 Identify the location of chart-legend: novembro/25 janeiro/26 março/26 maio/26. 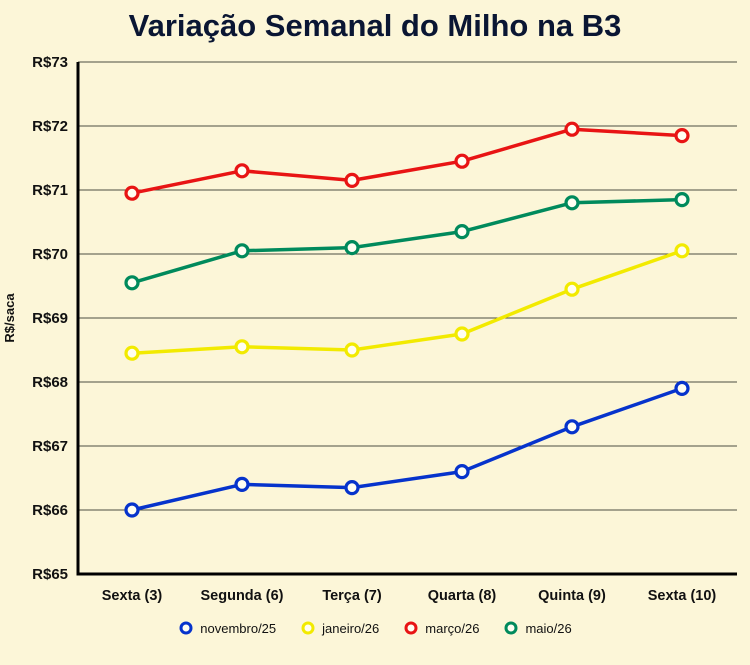
(375, 628).